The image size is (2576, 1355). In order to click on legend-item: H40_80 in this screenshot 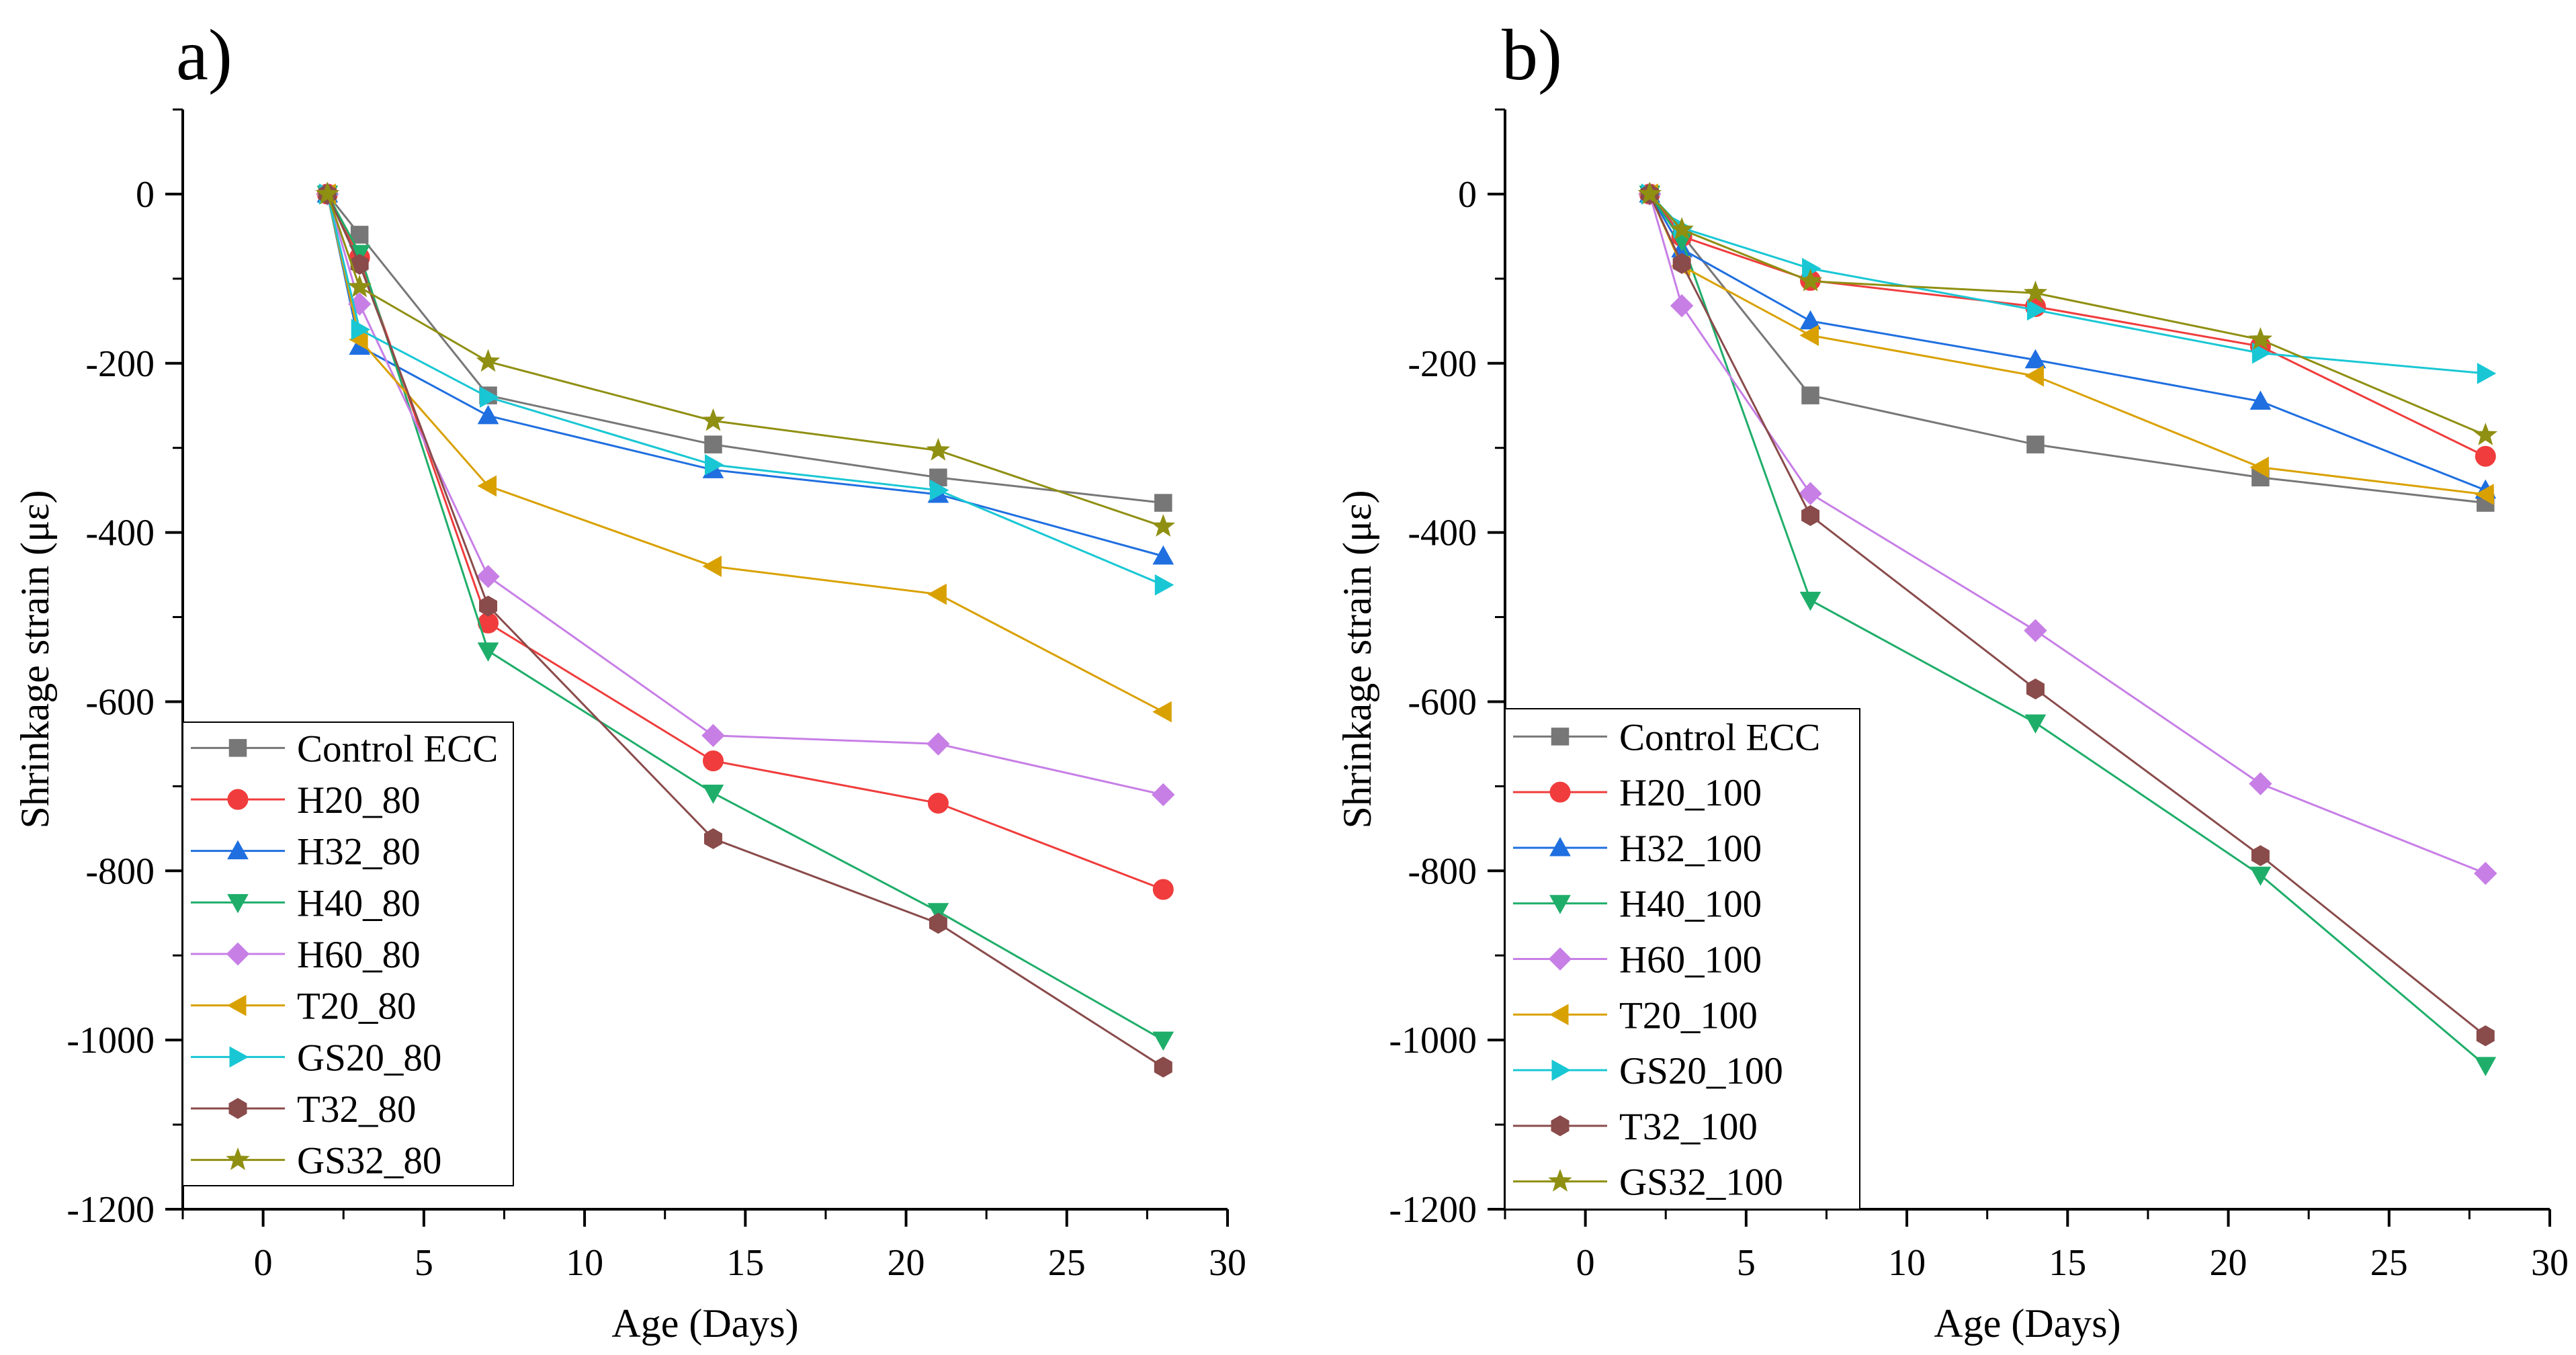, I will do `click(306, 903)`.